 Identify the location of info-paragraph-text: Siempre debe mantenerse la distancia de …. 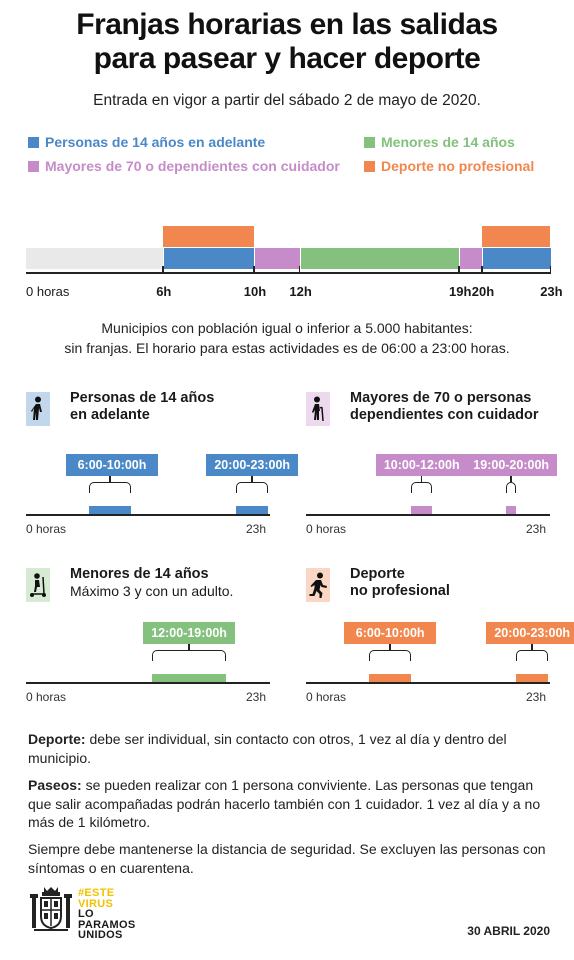
(287, 858).